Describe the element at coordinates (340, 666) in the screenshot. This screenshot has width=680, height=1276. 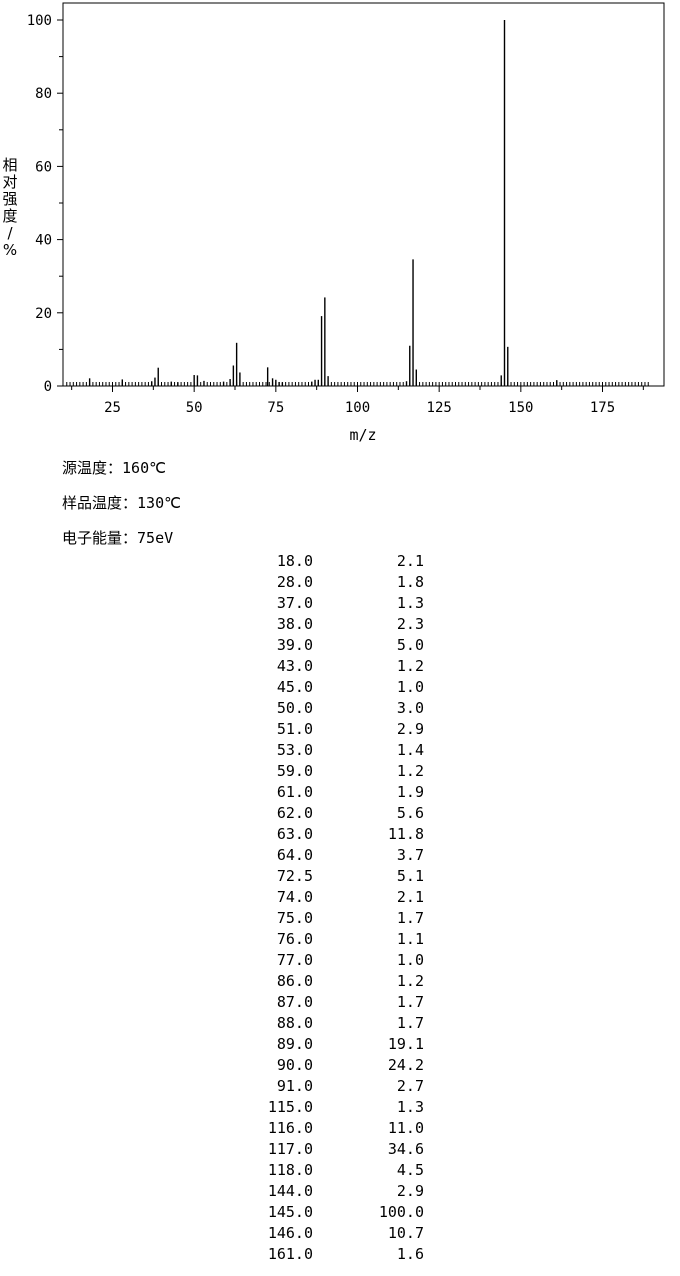
I see `table-row: 43.0 1.2` at that location.